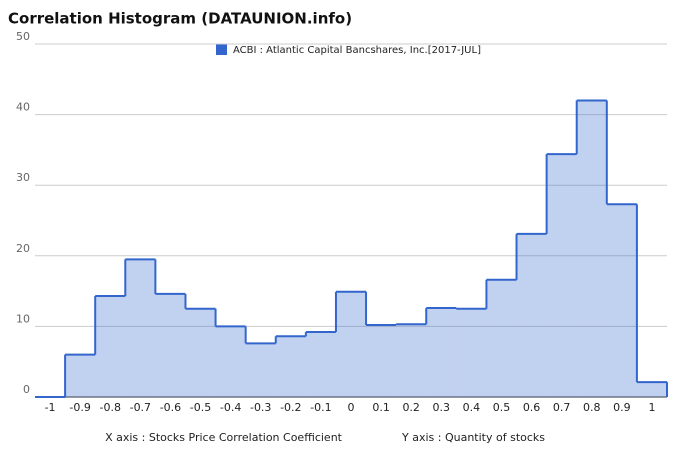 This screenshot has height=462, width=680. What do you see at coordinates (23, 177) in the screenshot?
I see `y-tick-label: 30` at bounding box center [23, 177].